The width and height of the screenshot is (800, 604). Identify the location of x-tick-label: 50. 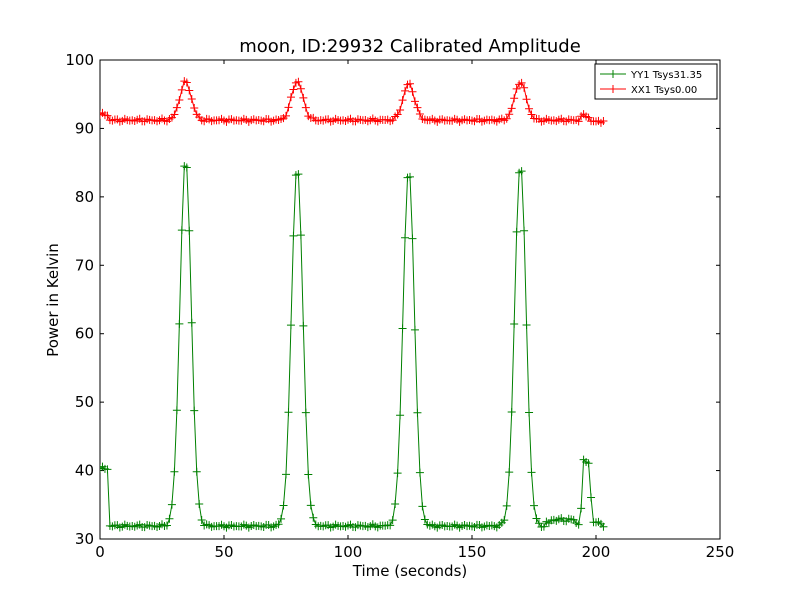
(223, 552).